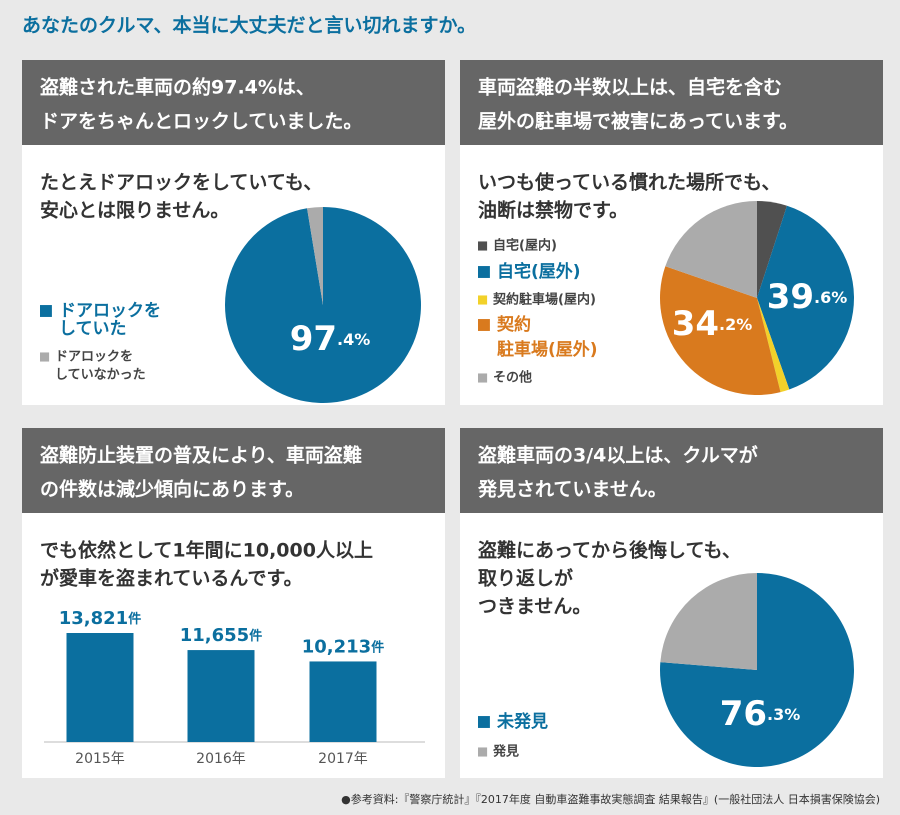  What do you see at coordinates (343, 646) in the screenshot?
I see `value-label: 10,213件` at bounding box center [343, 646].